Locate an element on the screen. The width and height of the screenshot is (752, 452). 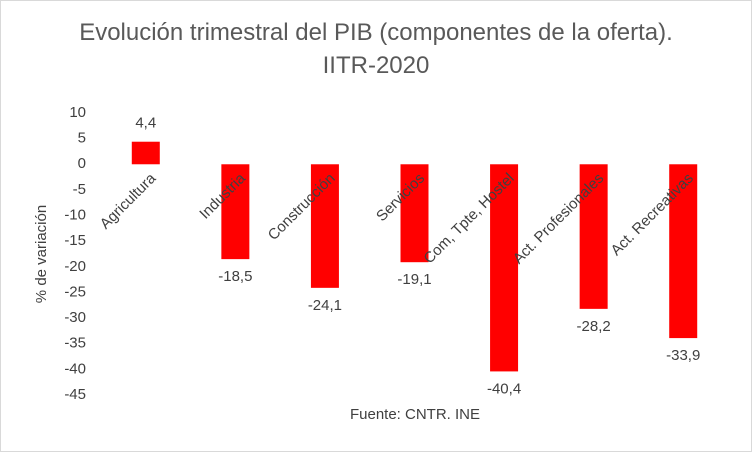
y-tick-label: -35 is located at coordinates (75, 343).